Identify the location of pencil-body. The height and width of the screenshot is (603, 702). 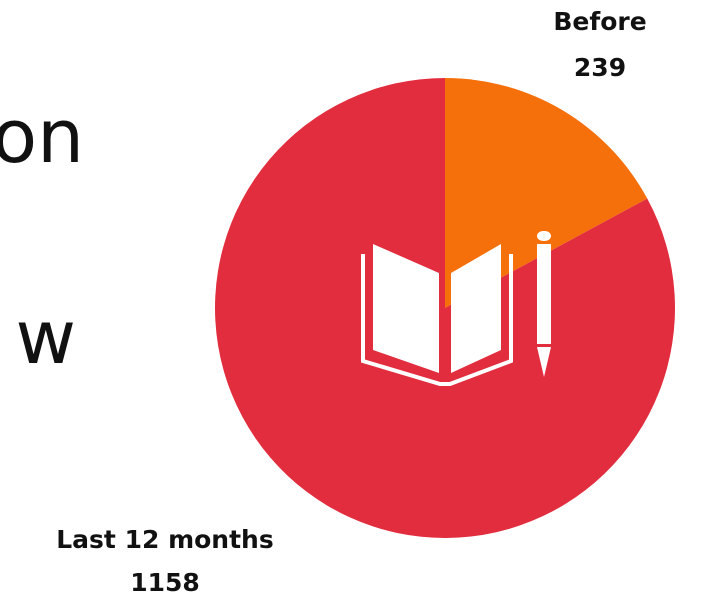
(544, 294).